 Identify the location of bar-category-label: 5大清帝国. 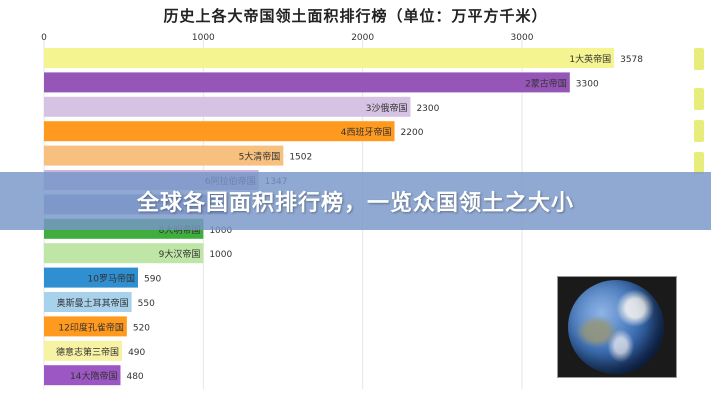
(260, 157).